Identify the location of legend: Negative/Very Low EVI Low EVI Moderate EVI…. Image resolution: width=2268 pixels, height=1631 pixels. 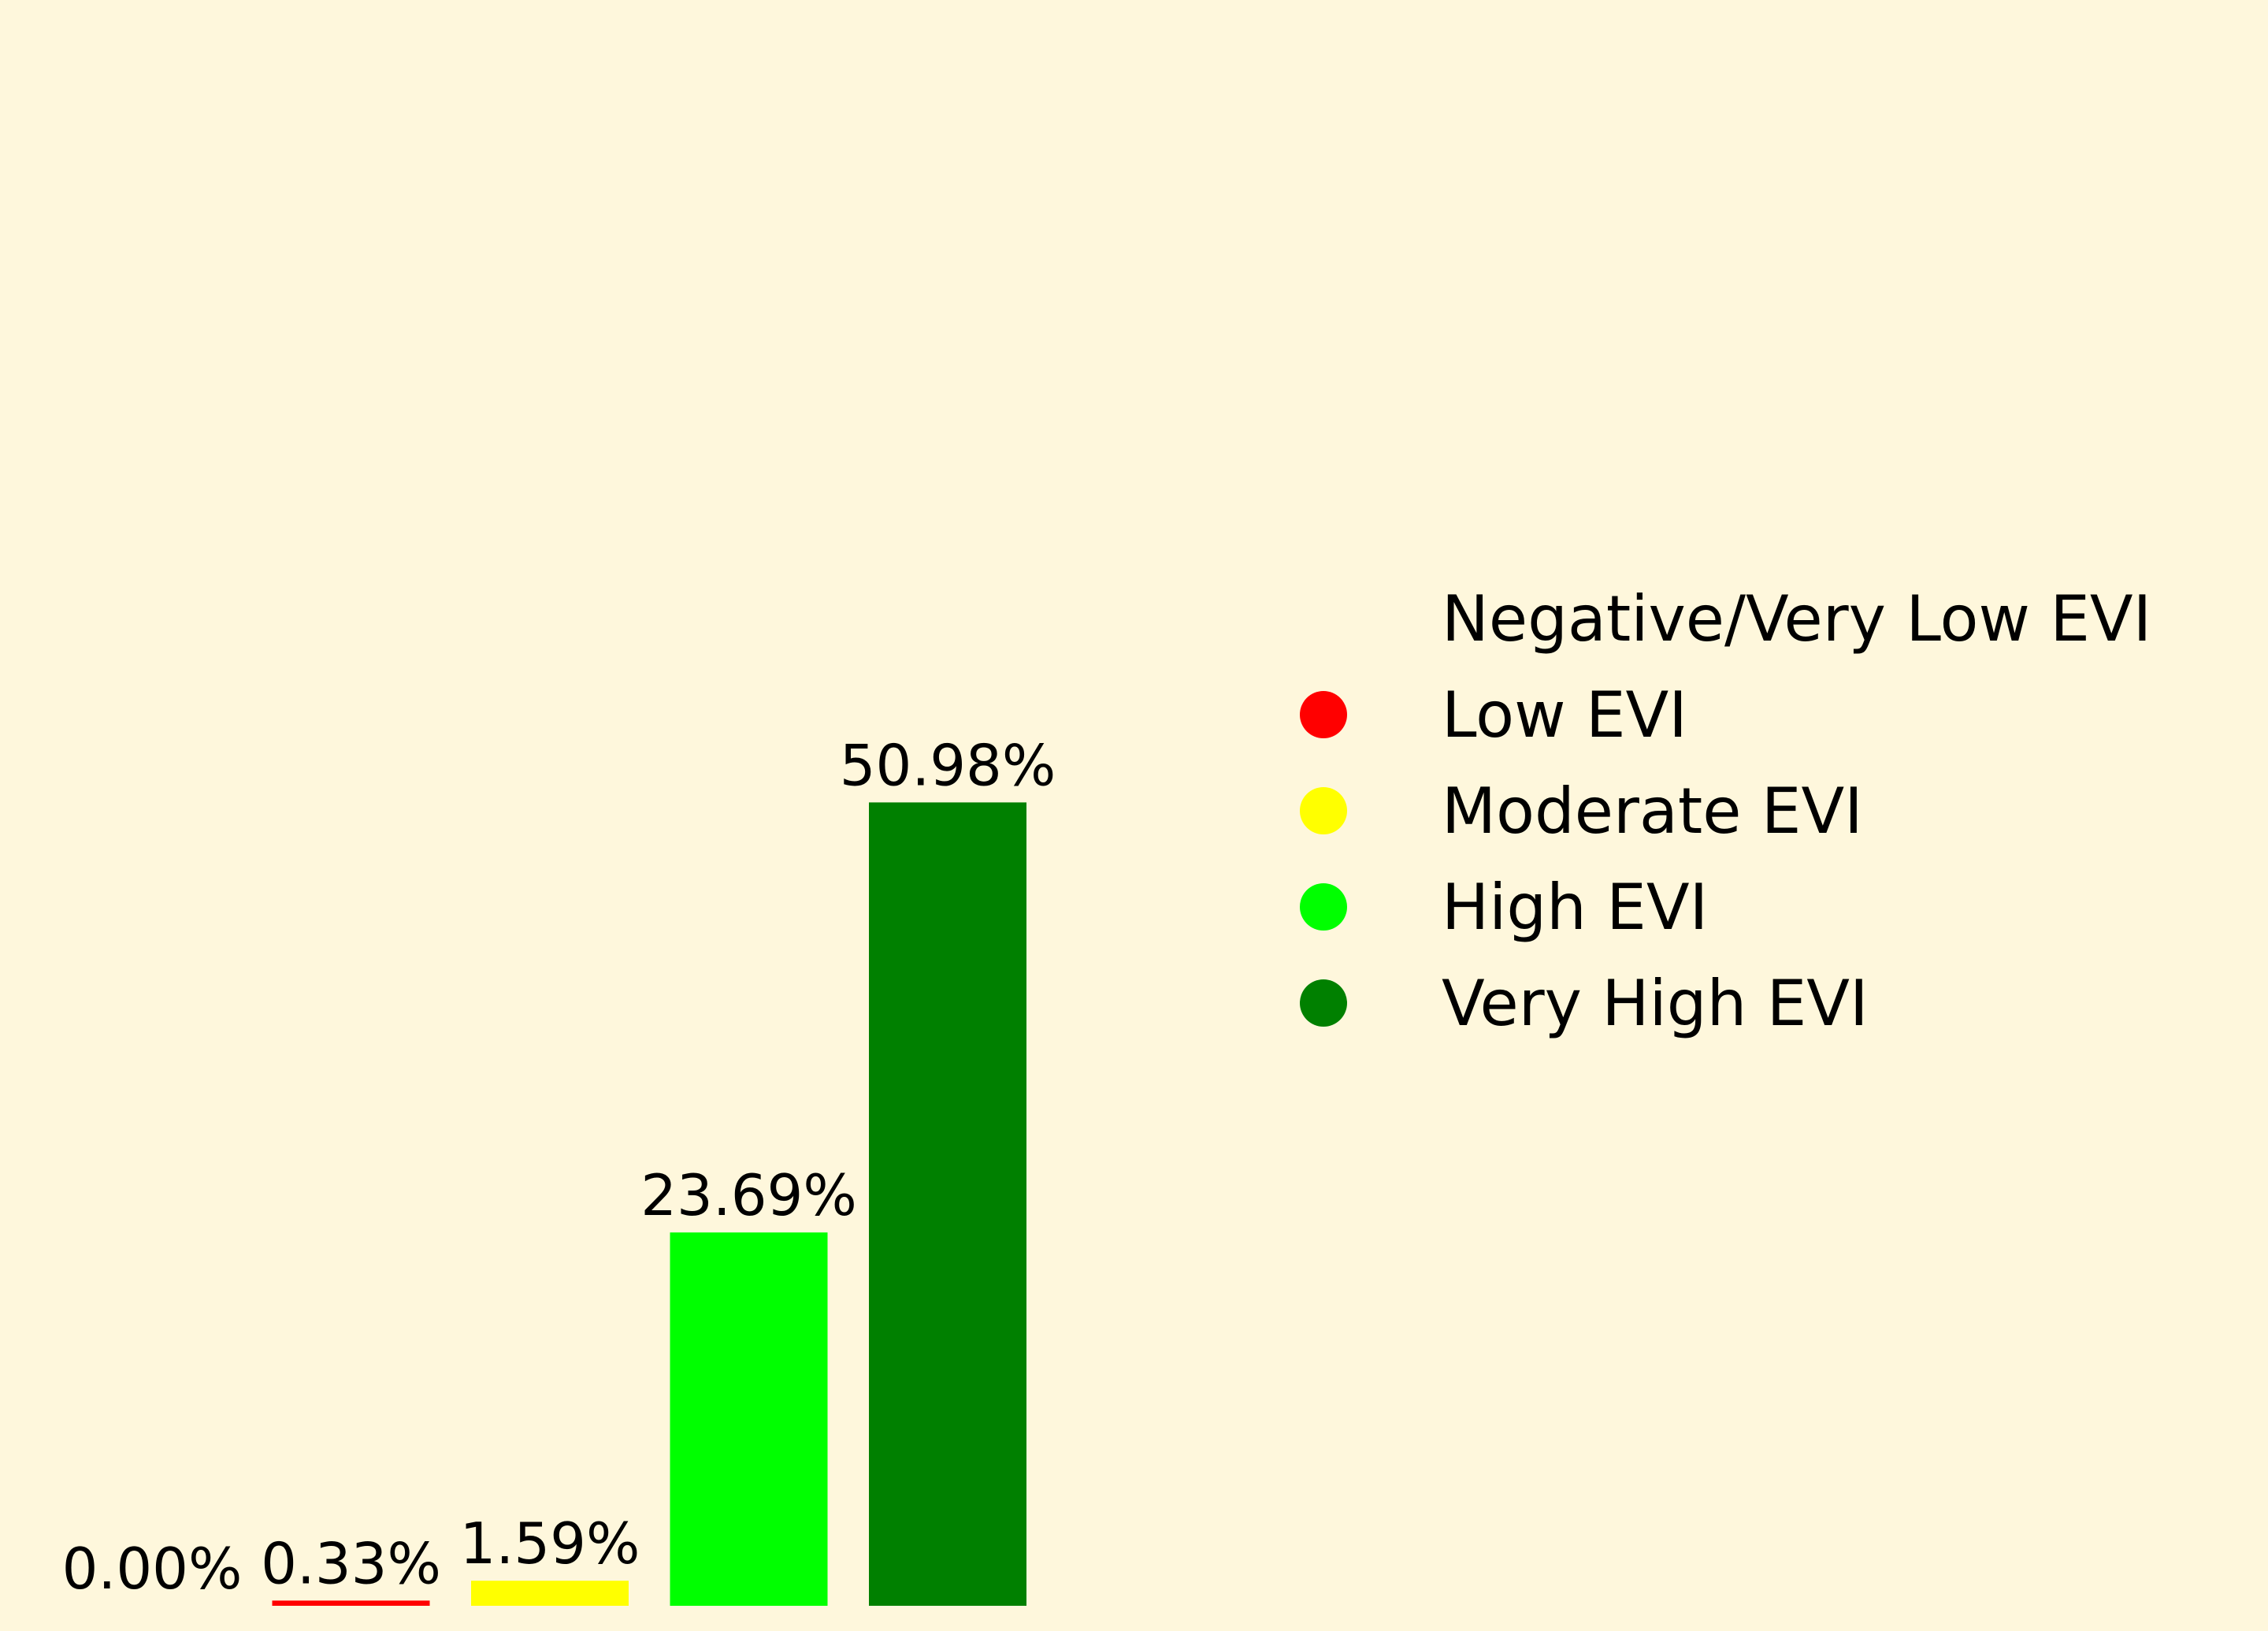
(1726, 811).